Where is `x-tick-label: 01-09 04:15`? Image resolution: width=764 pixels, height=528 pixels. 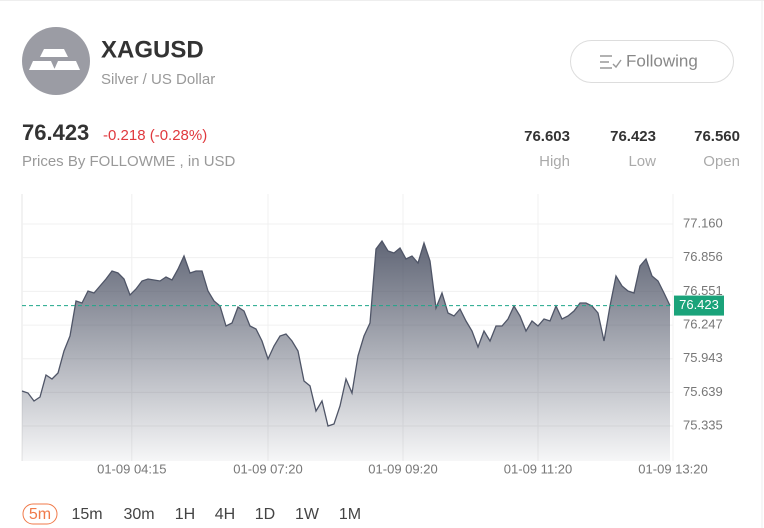 x-tick-label: 01-09 04:15 is located at coordinates (131, 468).